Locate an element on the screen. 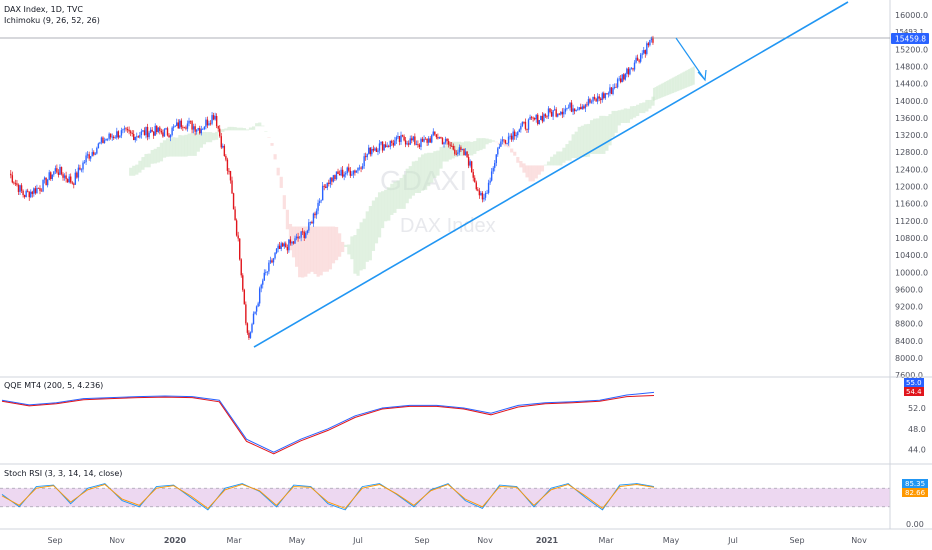  time-tick-label: Sep is located at coordinates (54, 540).